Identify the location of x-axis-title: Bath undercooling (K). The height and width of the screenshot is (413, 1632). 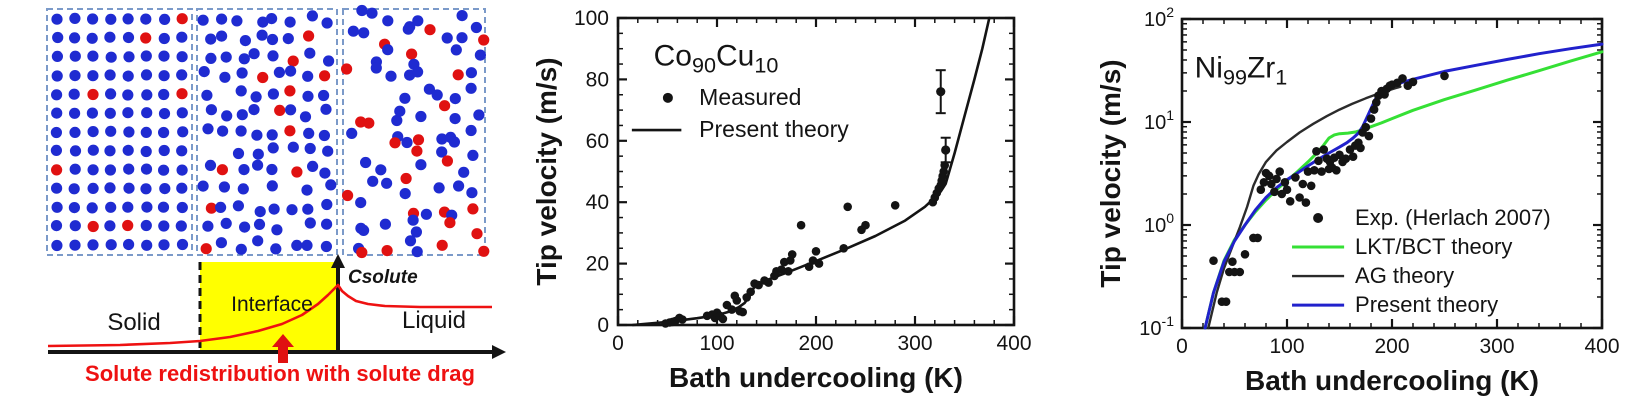
(816, 377).